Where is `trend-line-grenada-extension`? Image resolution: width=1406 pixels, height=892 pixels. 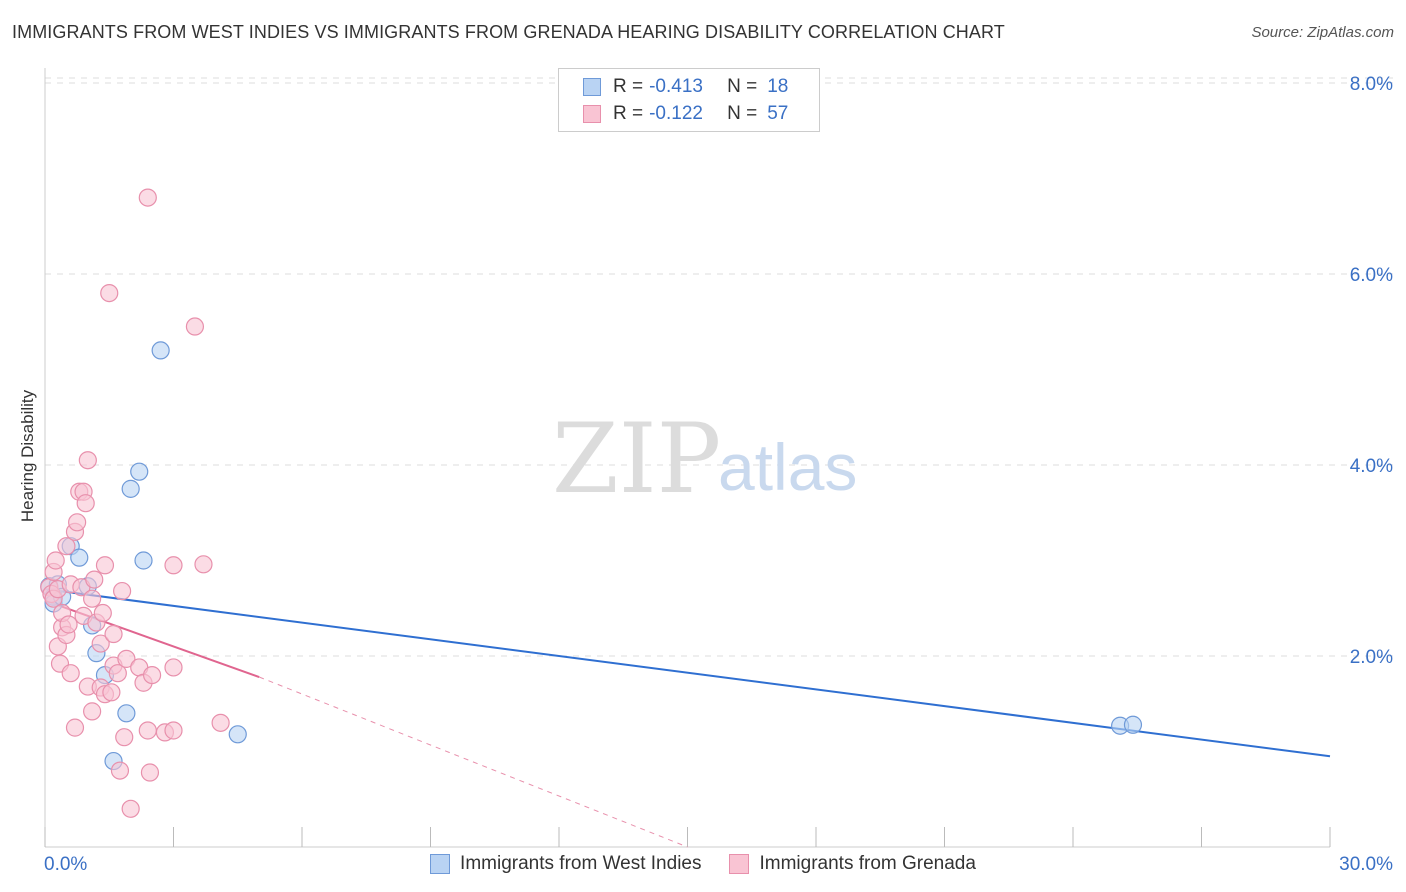
trend-line-grenada-extension is located at coordinates (473, 762).